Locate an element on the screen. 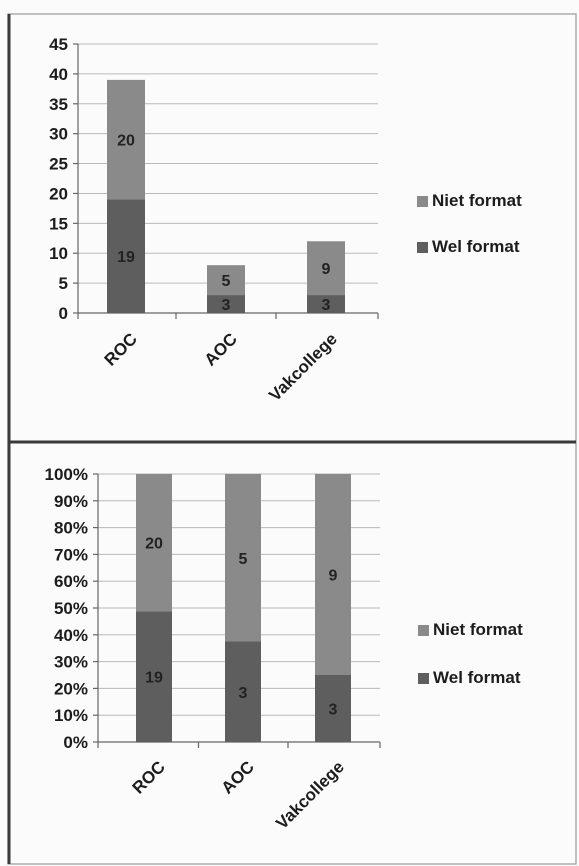  top-y-tick-label: 15 is located at coordinates (58, 223).